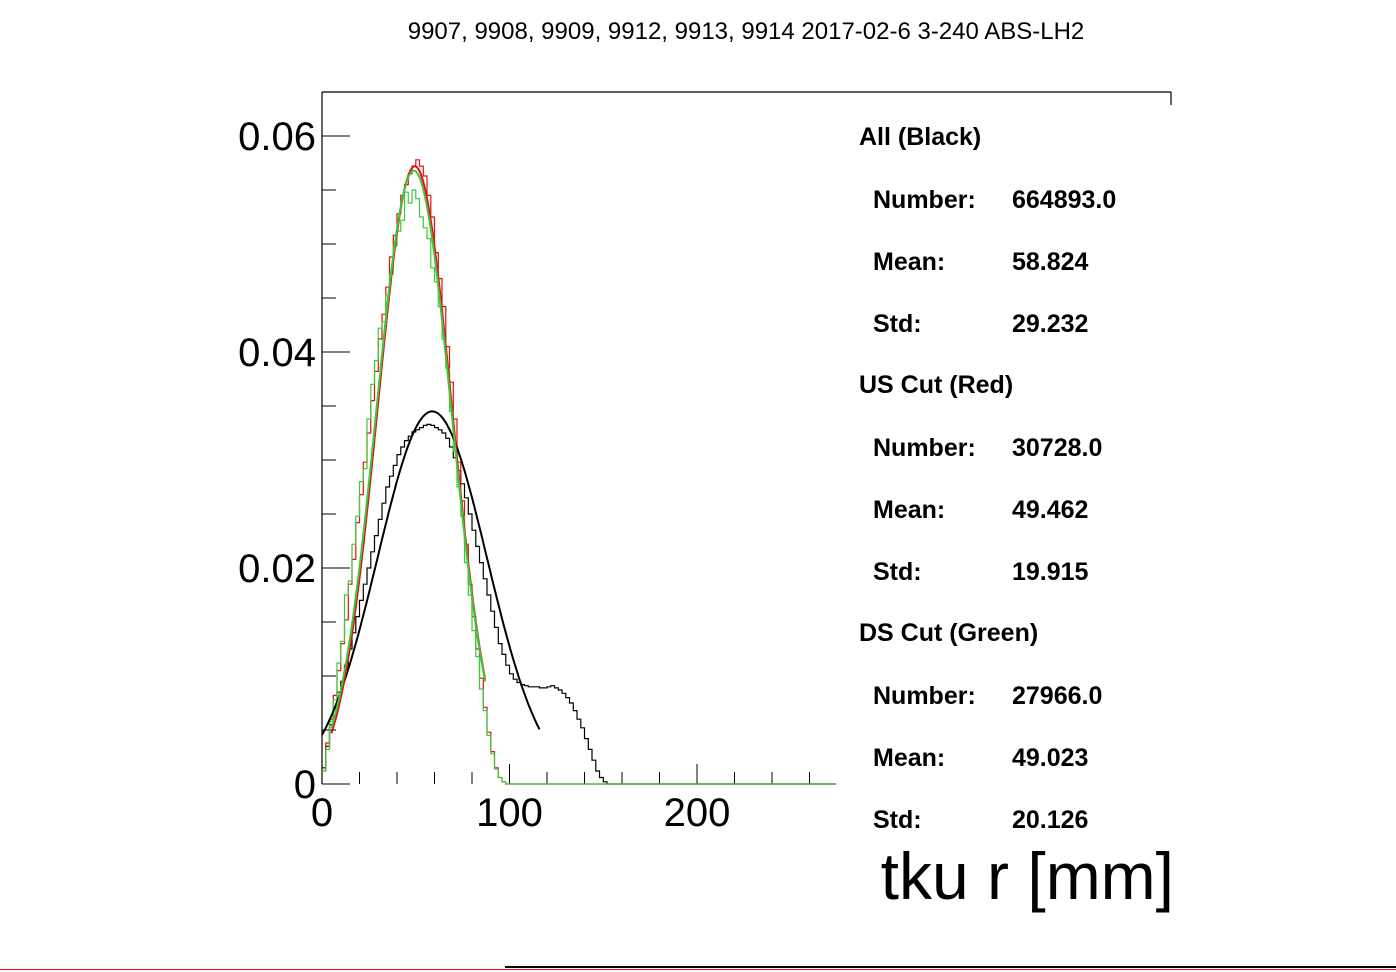 The image size is (1396, 972). I want to click on stats-value: 664893.0, so click(1064, 200).